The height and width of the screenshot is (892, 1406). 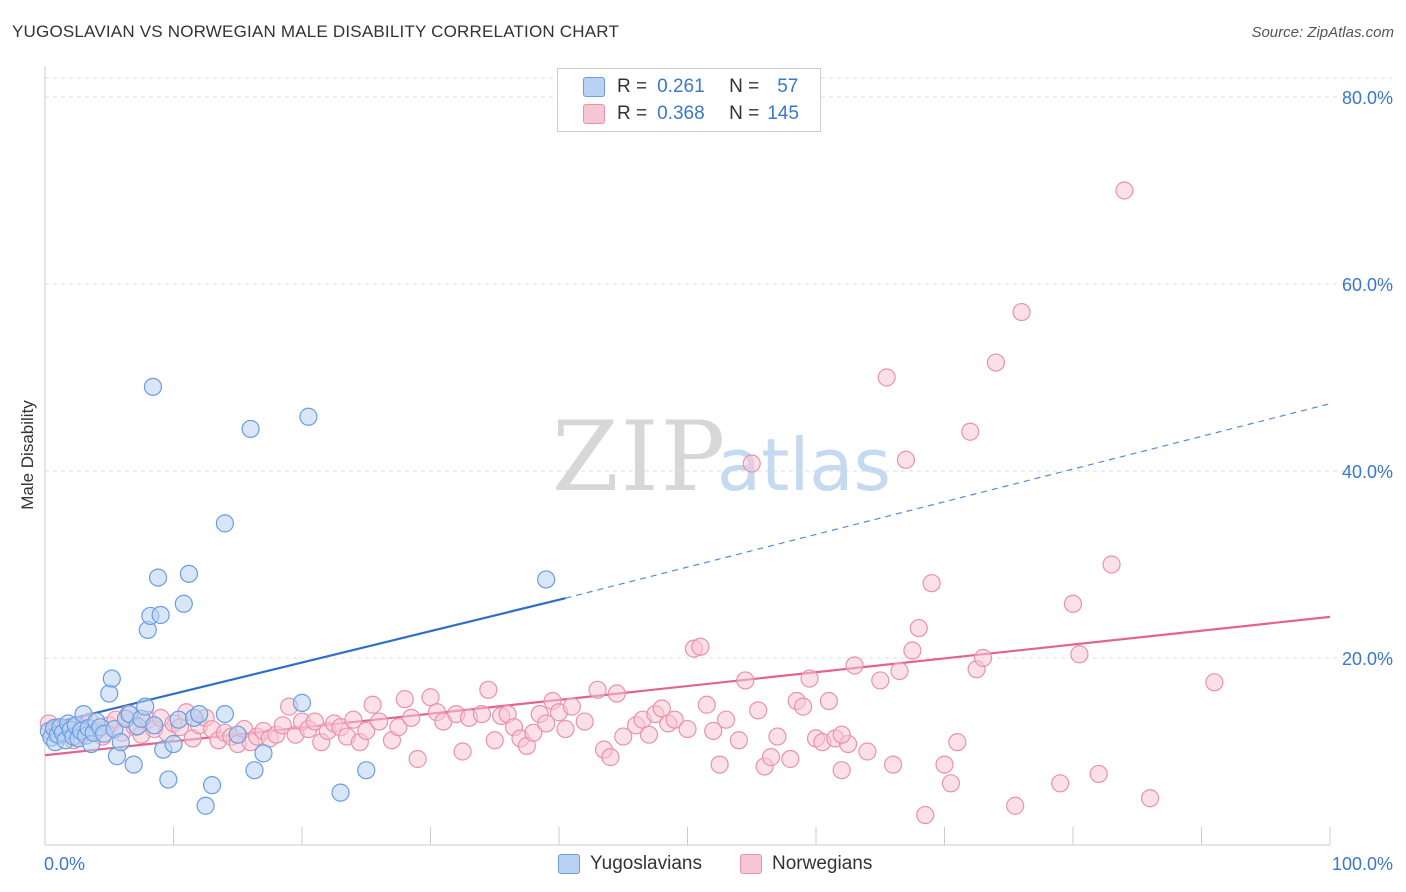 What do you see at coordinates (594, 114) in the screenshot?
I see `legend-swatch-pink` at bounding box center [594, 114].